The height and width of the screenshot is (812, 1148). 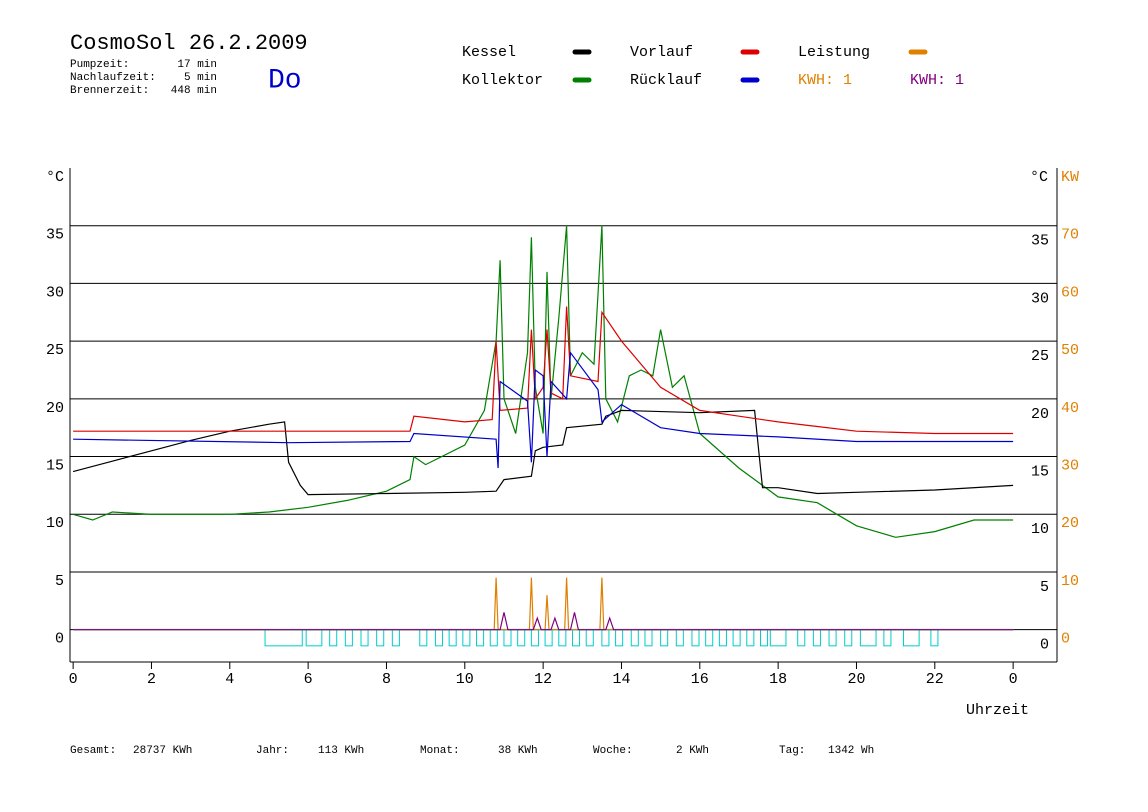 I want to click on footer-label: Woche:, so click(x=613, y=751).